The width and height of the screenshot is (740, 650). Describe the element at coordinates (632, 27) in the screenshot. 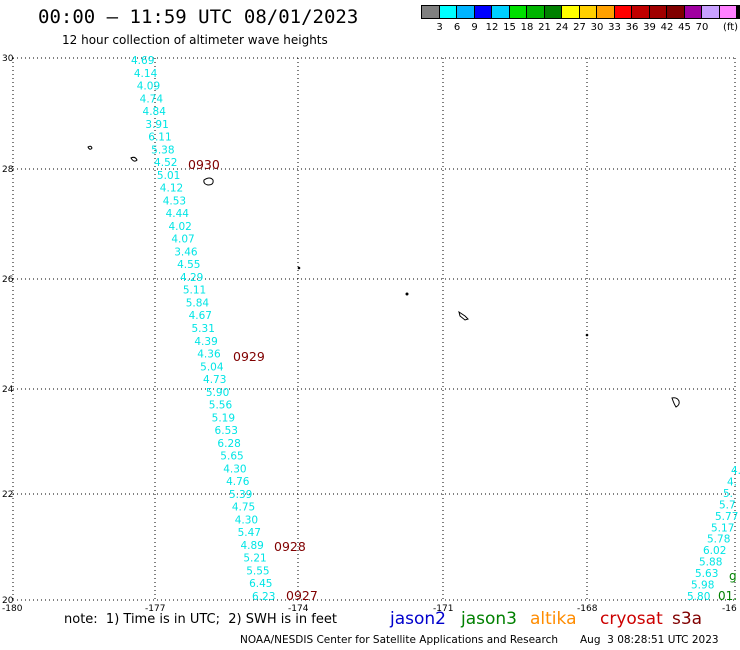

I see `colorbar-tick: 36` at that location.